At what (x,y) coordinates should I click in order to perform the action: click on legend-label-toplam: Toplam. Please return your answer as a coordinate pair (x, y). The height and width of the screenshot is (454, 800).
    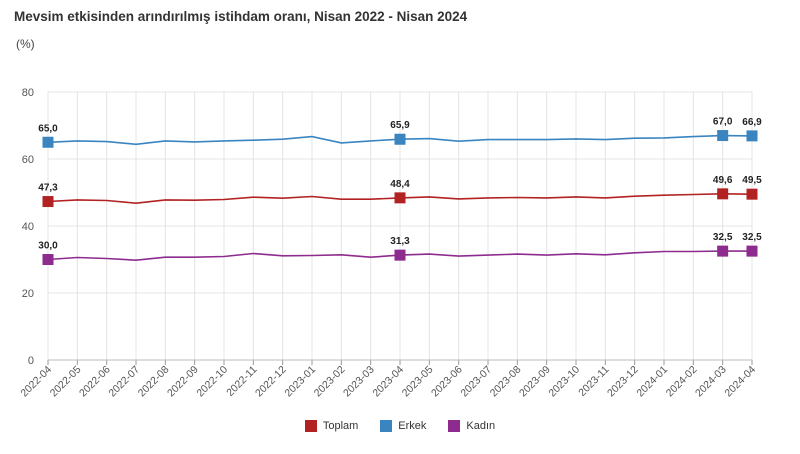
    Looking at the image, I should click on (340, 426).